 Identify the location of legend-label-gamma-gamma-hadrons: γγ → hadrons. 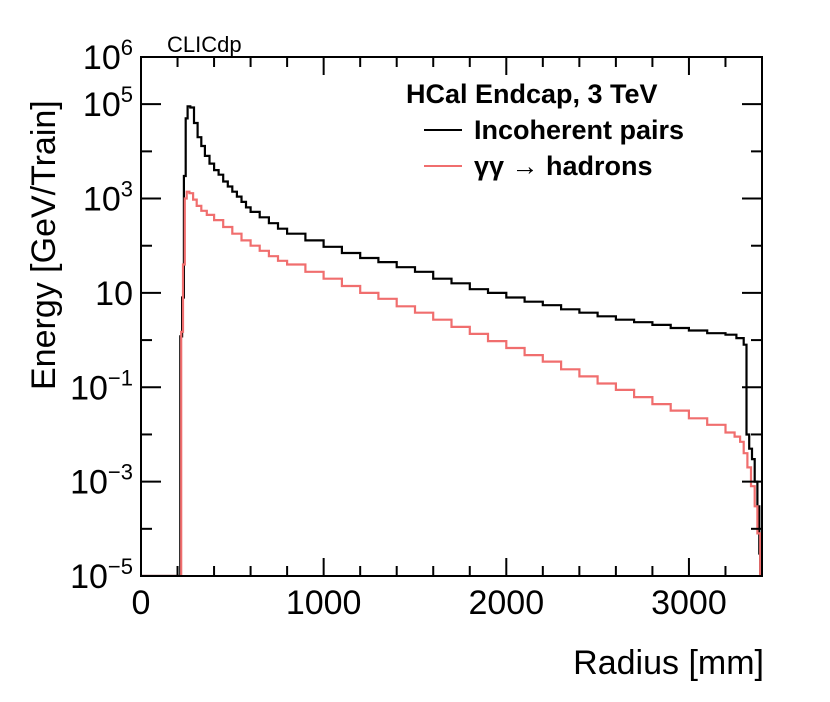
(563, 166).